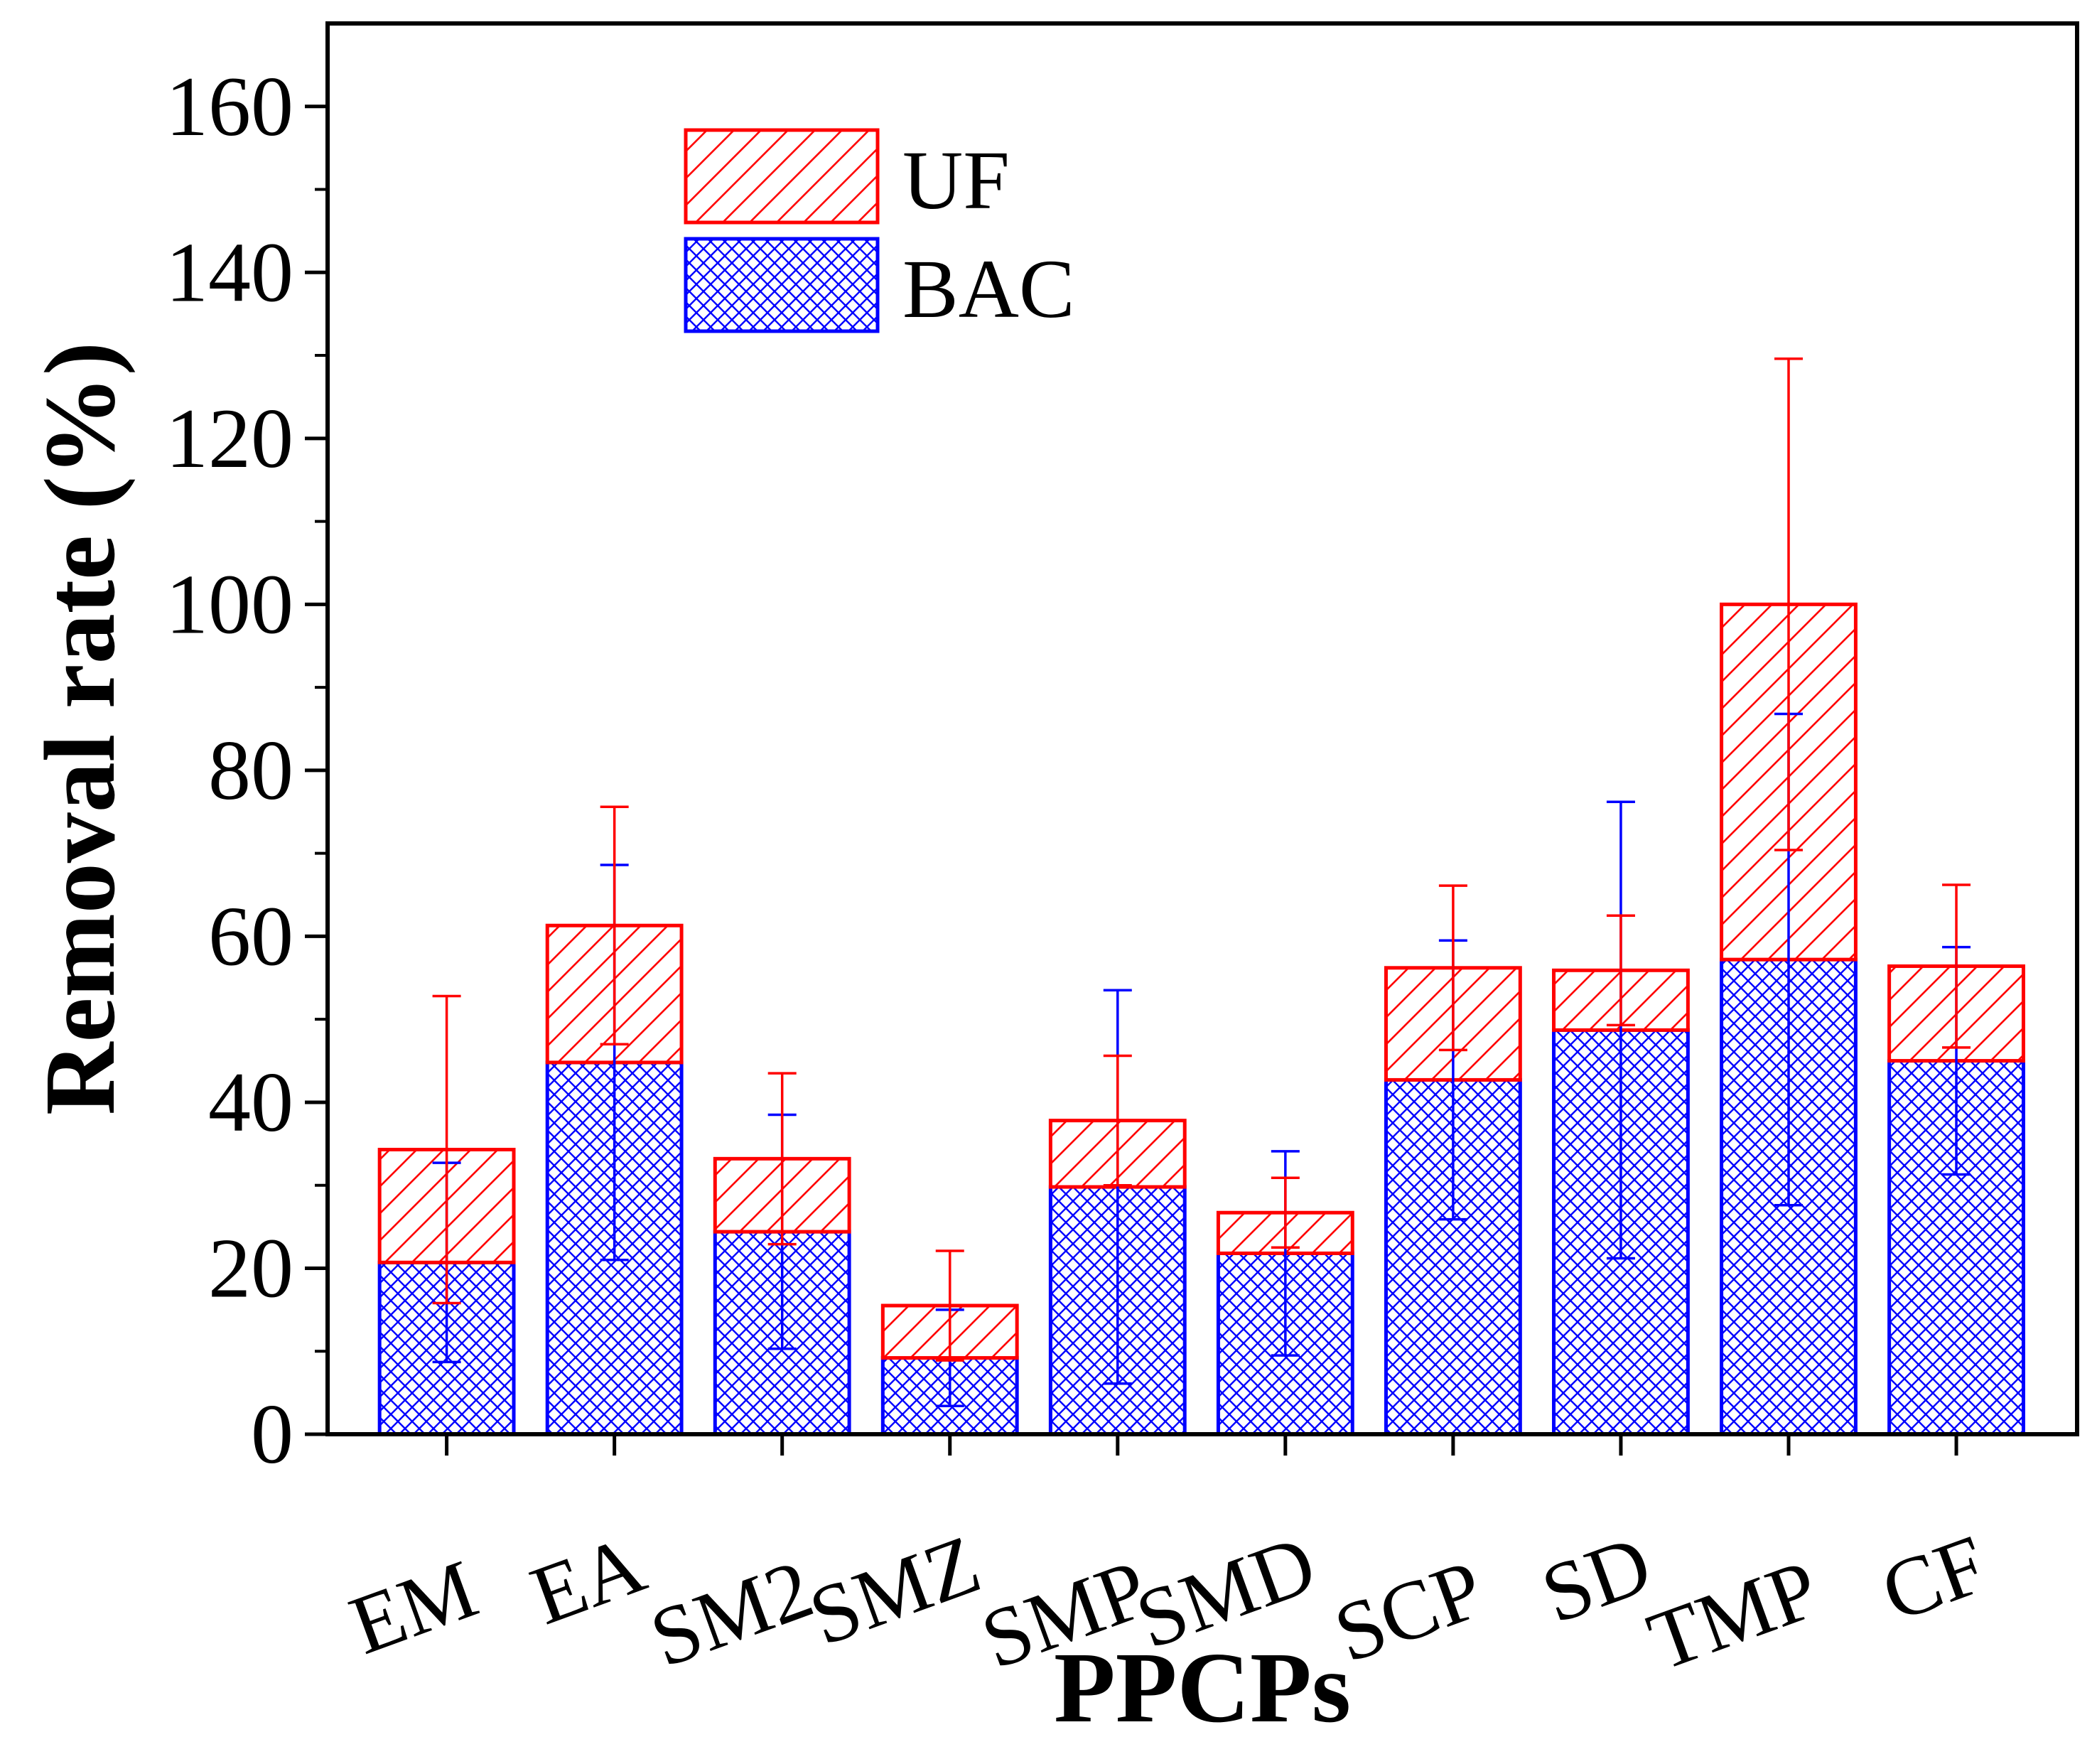 The width and height of the screenshot is (2097, 1764). What do you see at coordinates (956, 180) in the screenshot?
I see `legend-label-uf: UF` at bounding box center [956, 180].